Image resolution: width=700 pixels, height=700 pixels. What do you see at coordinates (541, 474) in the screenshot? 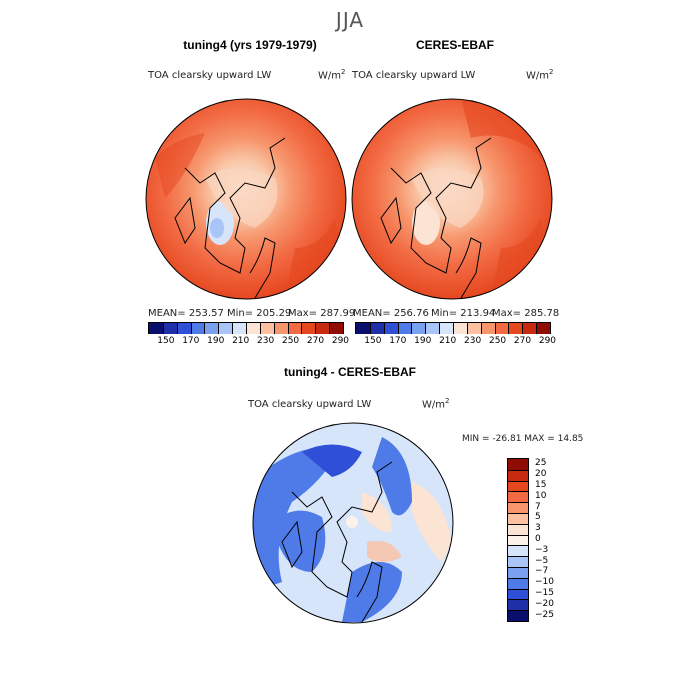
I see `diff-colorbar-tick-label: 20` at bounding box center [541, 474].